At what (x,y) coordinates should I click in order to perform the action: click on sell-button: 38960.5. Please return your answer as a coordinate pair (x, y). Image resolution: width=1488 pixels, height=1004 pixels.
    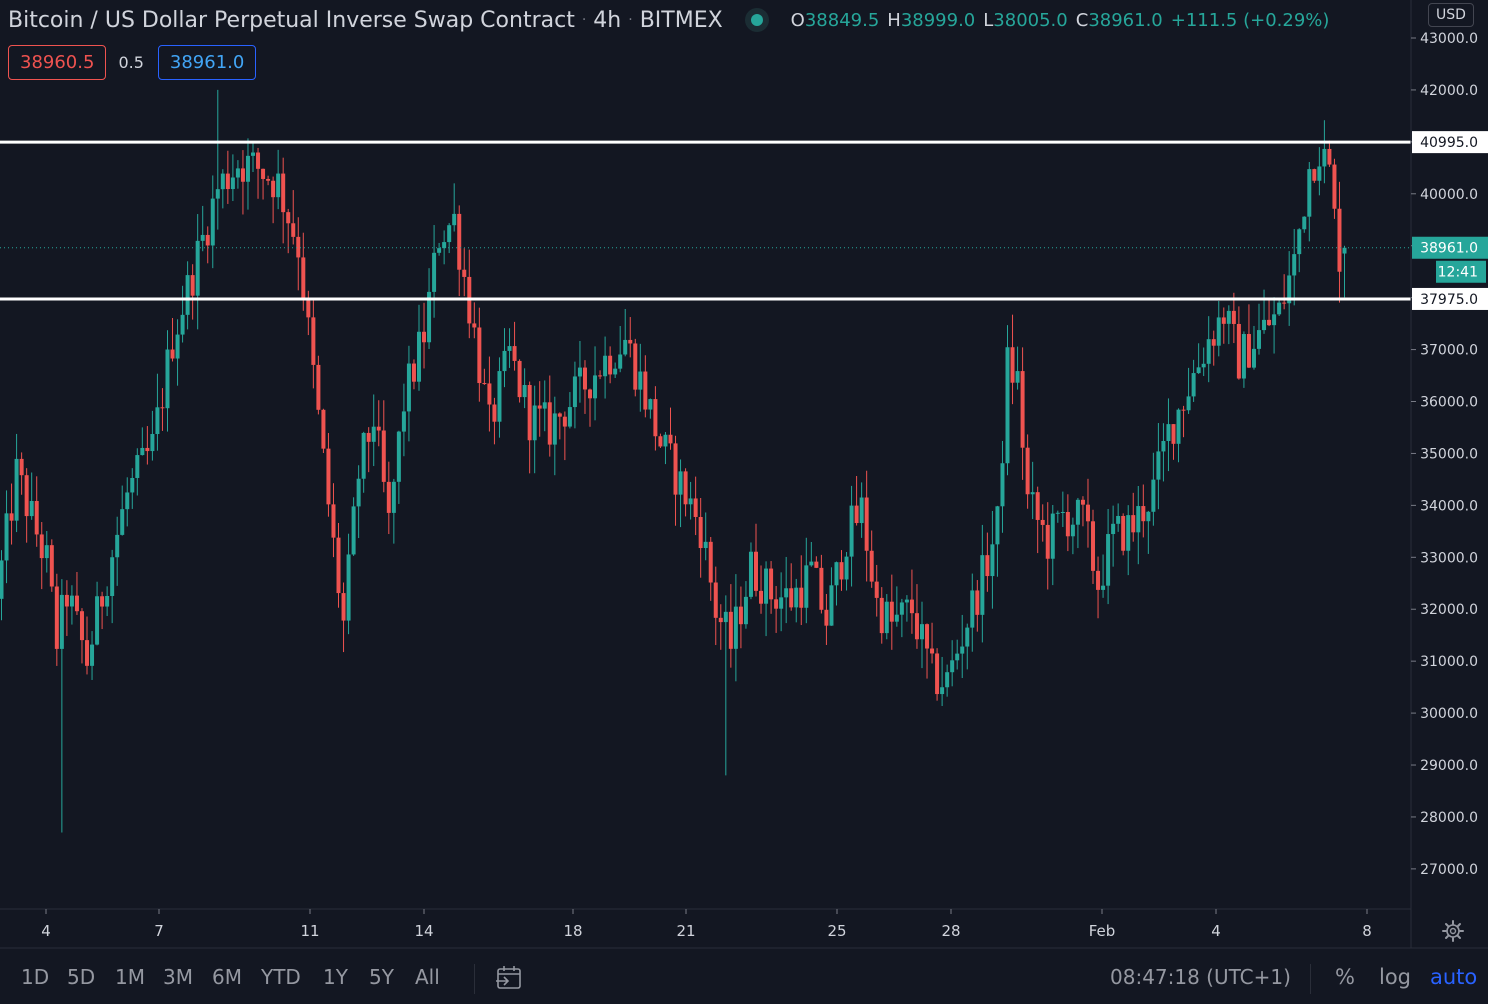
    Looking at the image, I should click on (57, 62).